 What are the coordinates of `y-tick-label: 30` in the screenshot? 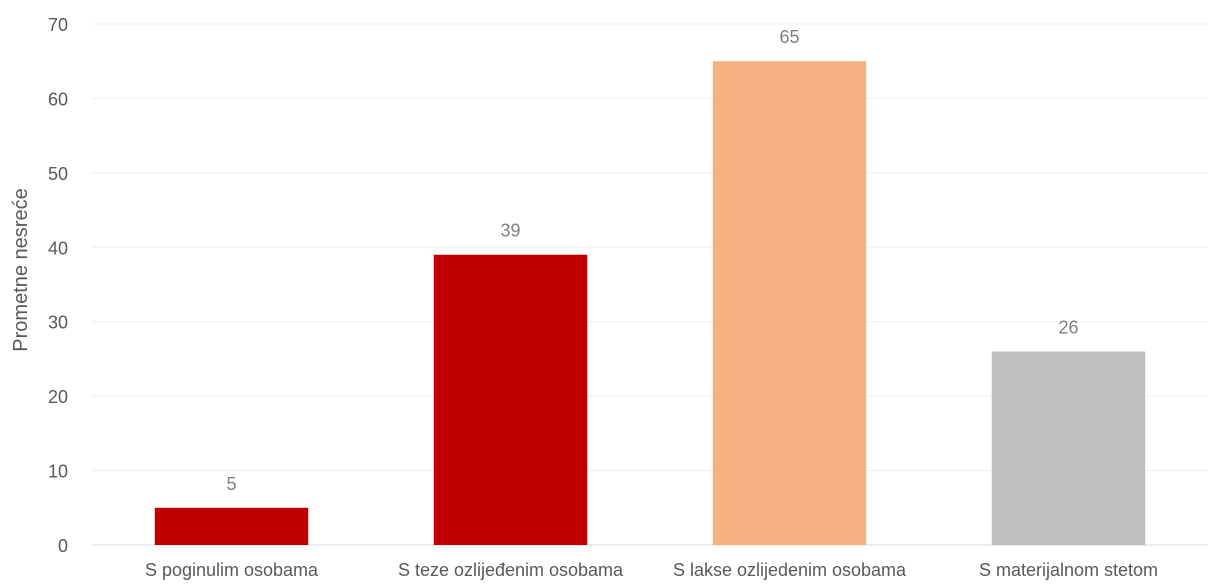 It's located at (58, 323).